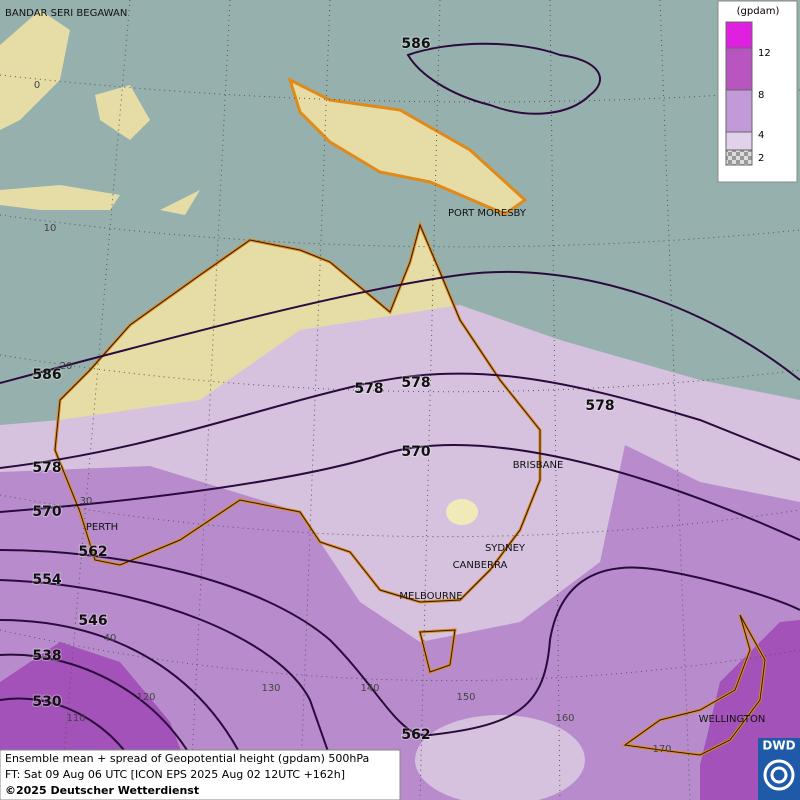 The image size is (800, 800). I want to click on contour-label: 538, so click(46, 656).